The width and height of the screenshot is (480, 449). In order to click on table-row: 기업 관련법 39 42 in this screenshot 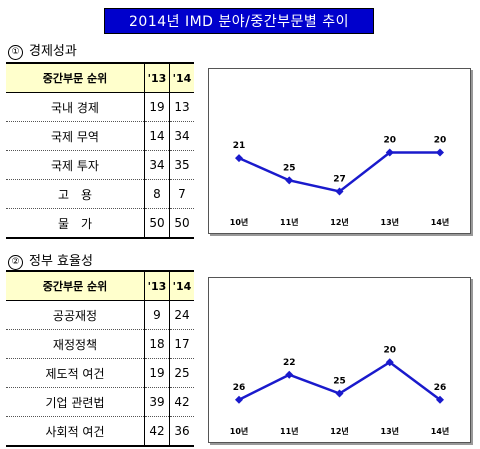, I will do `click(100, 402)`.